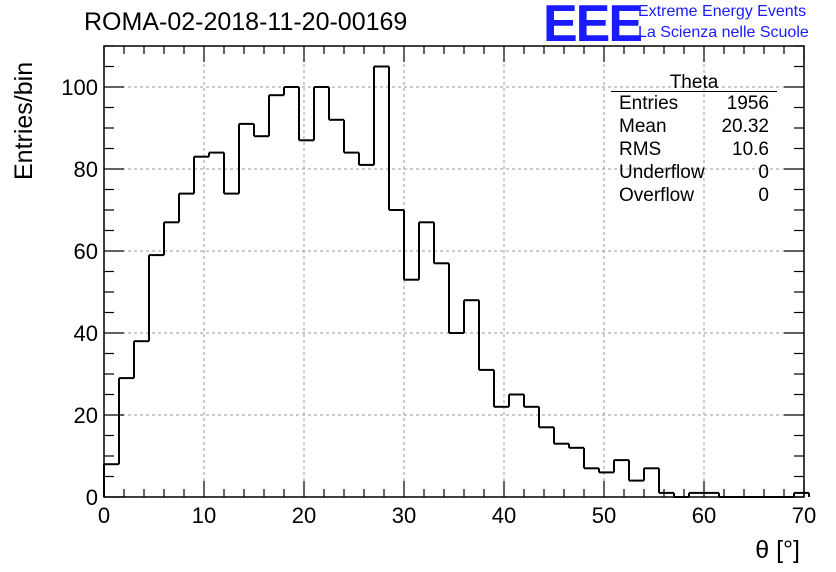  I want to click on x-tick-label: 60, so click(704, 515).